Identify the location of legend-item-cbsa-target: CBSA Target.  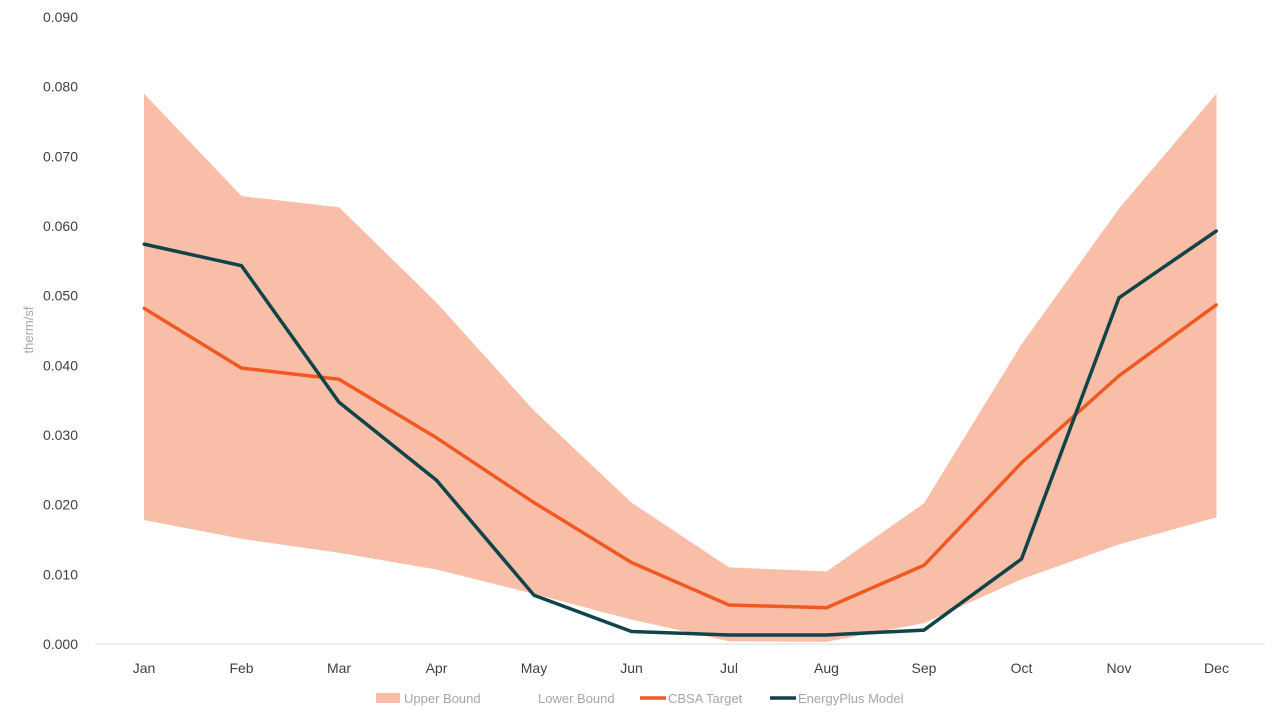
(691, 698).